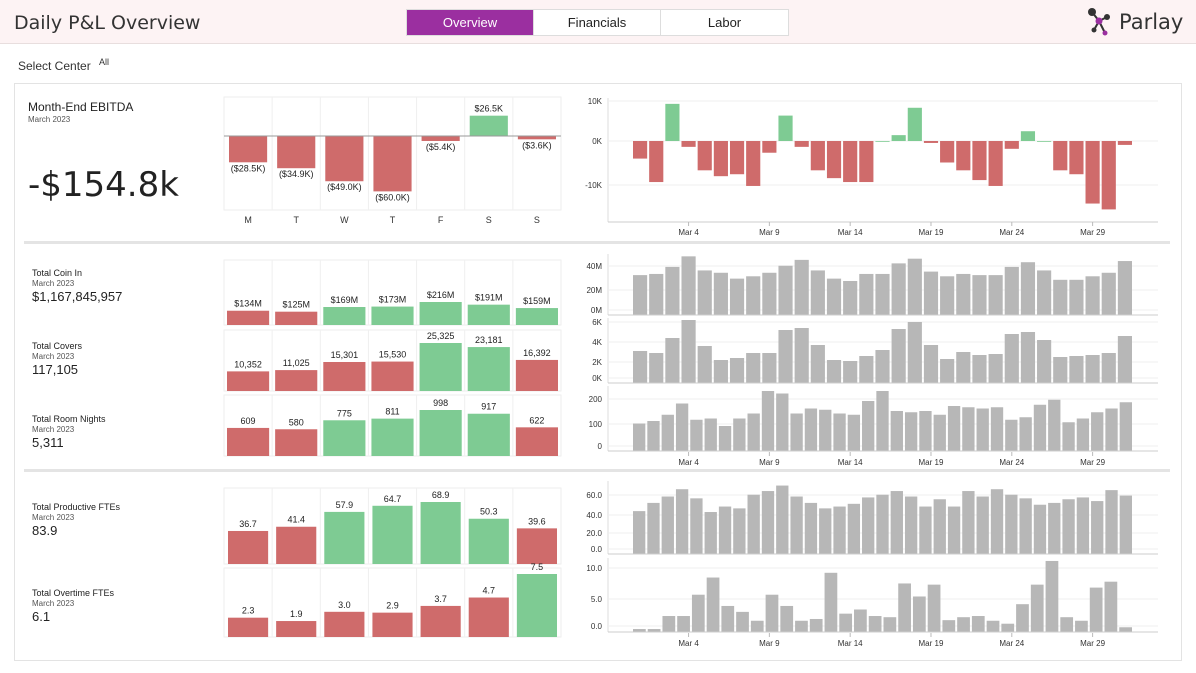  Describe the element at coordinates (594, 495) in the screenshot. I see `y-tick-label: 60.0` at that location.